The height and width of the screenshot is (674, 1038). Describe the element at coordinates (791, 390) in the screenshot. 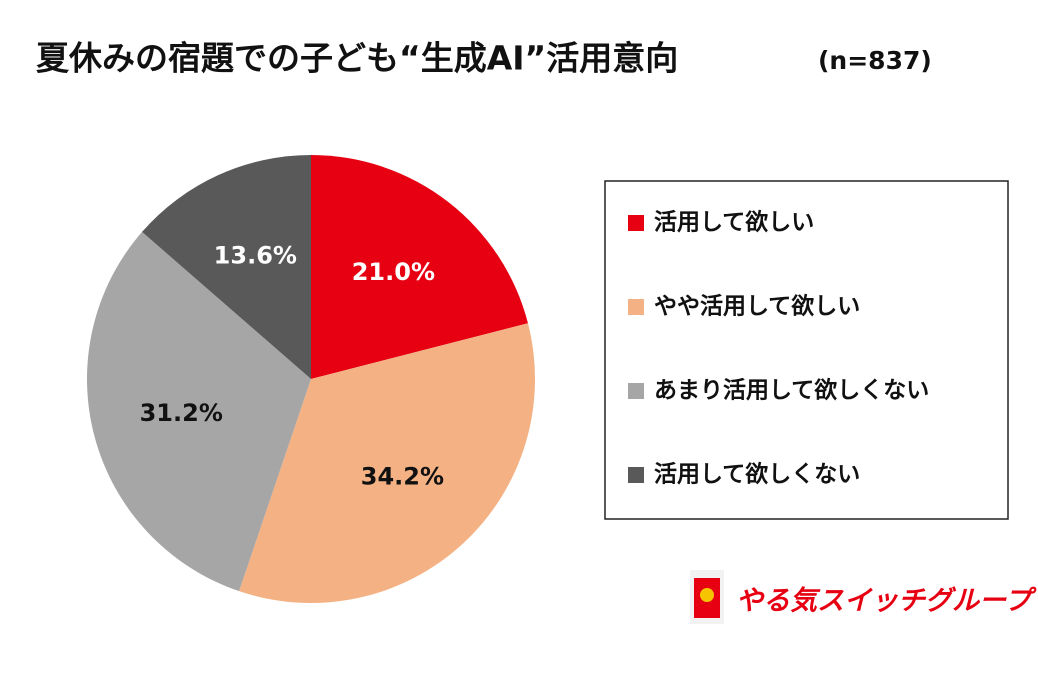

I see `legend-label: あまり活用して欲しくない` at that location.